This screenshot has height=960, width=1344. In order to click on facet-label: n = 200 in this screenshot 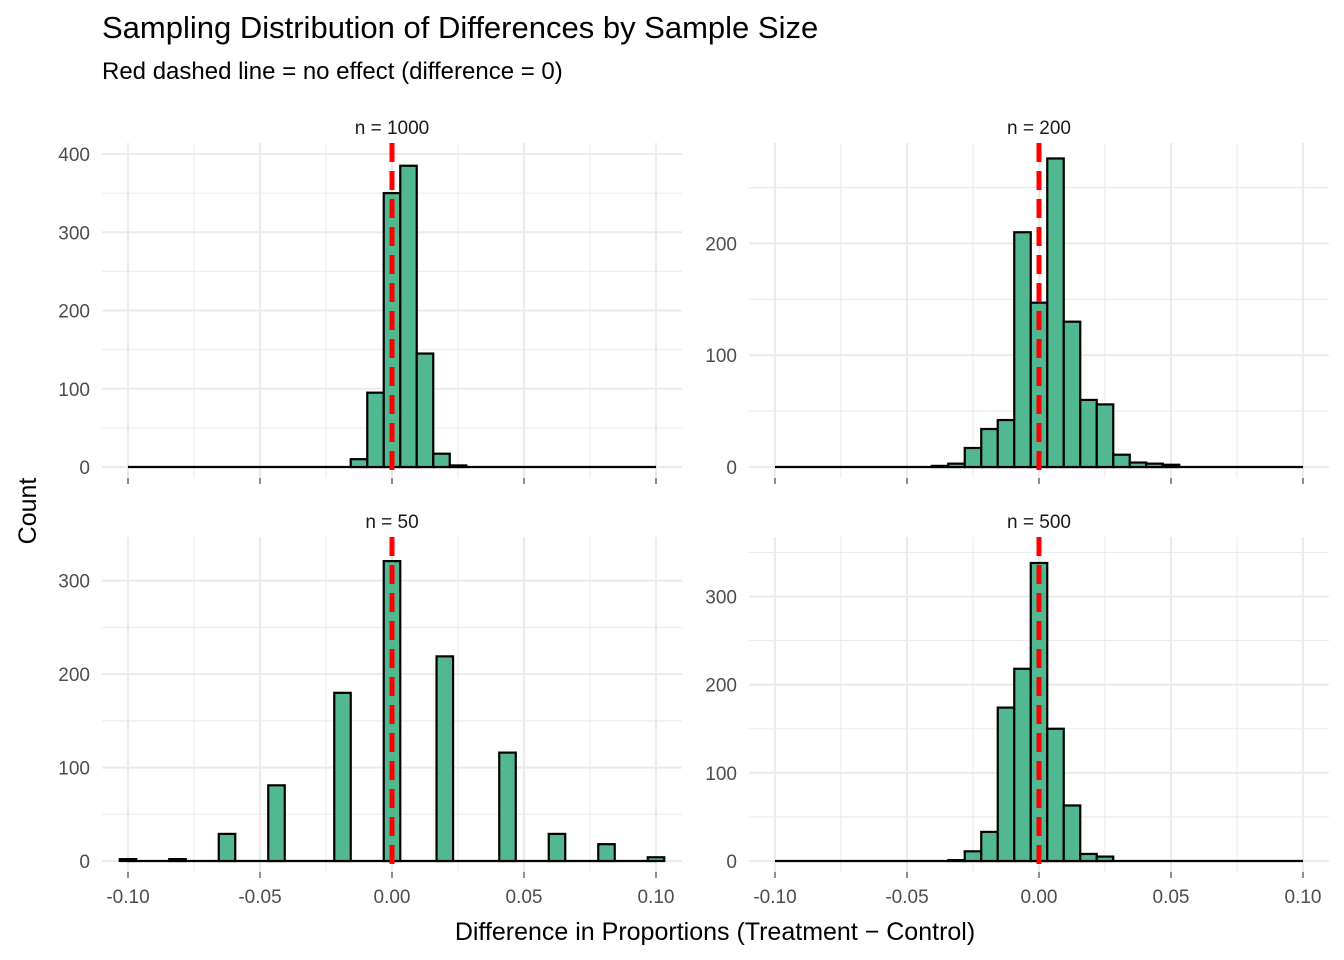, I will do `click(1039, 128)`.